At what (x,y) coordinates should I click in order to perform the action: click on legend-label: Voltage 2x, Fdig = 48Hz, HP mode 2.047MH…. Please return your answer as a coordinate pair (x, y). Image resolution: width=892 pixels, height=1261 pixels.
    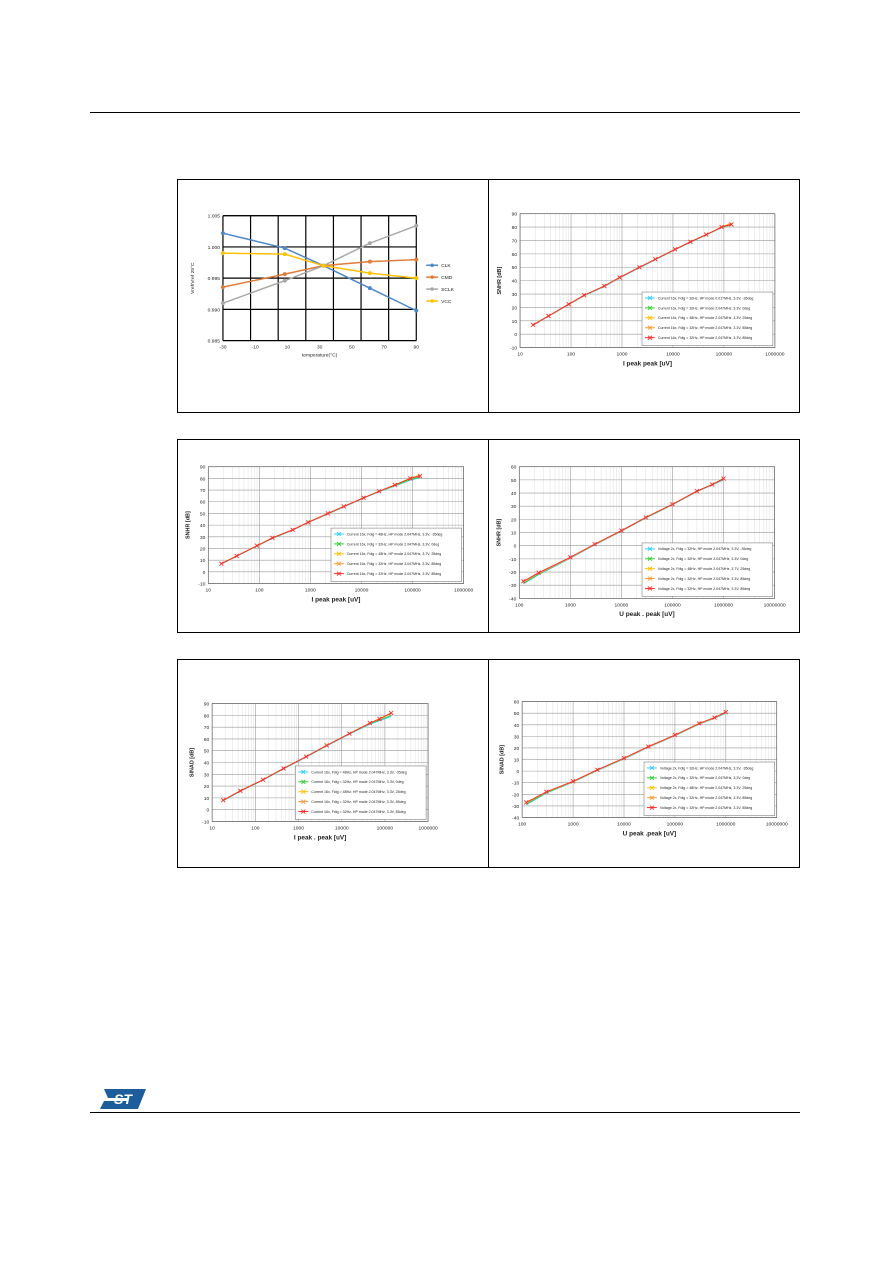
    Looking at the image, I should click on (706, 788).